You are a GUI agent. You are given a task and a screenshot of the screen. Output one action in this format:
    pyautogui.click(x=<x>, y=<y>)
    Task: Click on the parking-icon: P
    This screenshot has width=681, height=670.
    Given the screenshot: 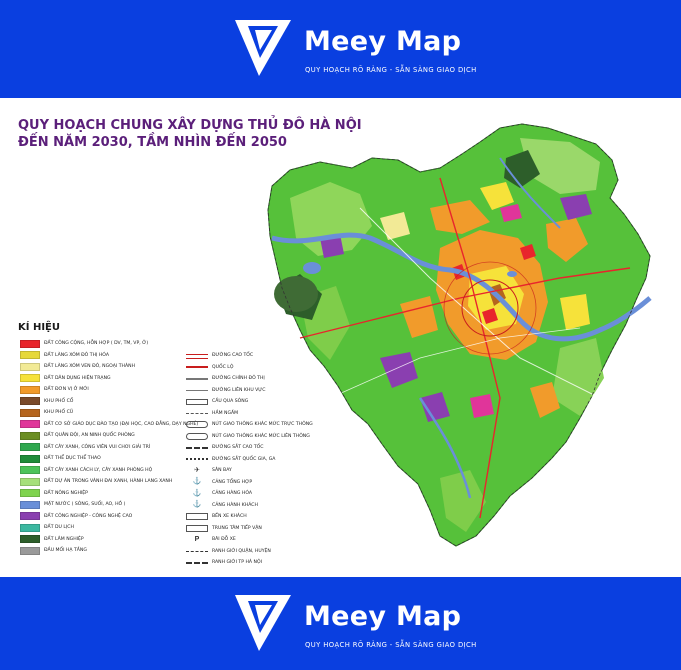 What is the action you would take?
    pyautogui.click(x=197, y=539)
    